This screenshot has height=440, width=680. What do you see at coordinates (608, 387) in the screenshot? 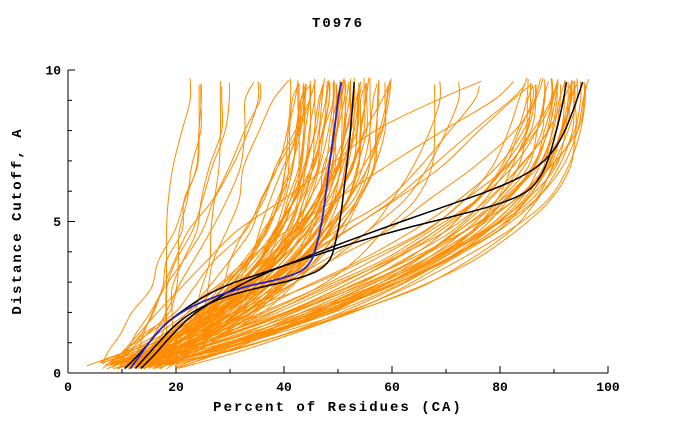
I see `x-tick-label: 100` at bounding box center [608, 387].